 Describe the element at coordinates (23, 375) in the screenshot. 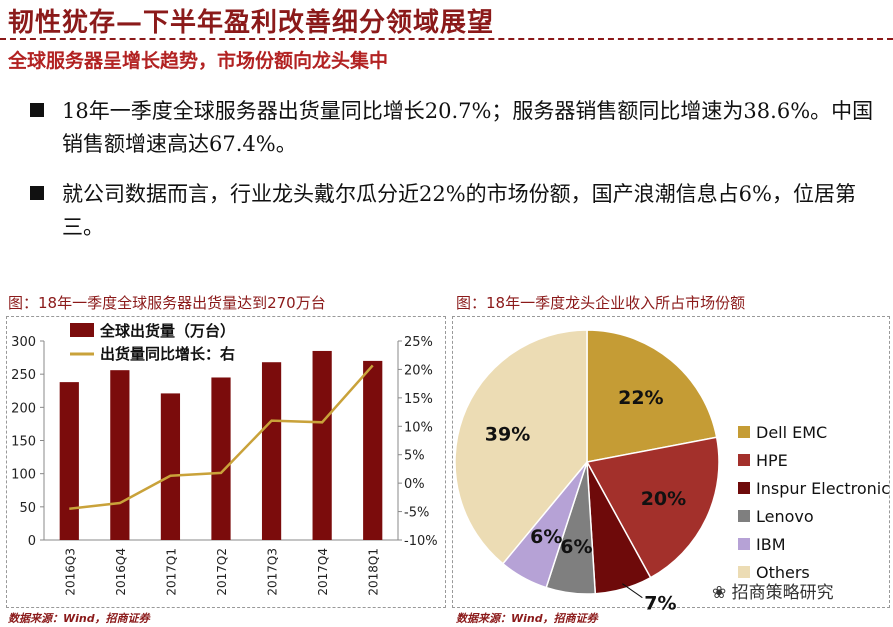

I see `left-tick-label: 250` at that location.